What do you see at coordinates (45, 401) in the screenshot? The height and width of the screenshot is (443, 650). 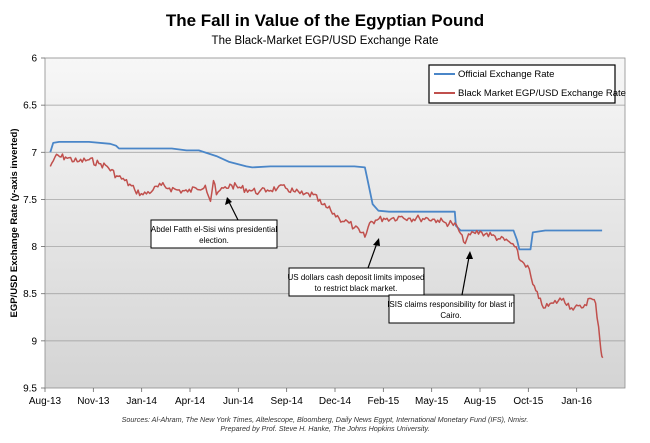 I see `x-tick-label: Aug-13` at bounding box center [45, 401].